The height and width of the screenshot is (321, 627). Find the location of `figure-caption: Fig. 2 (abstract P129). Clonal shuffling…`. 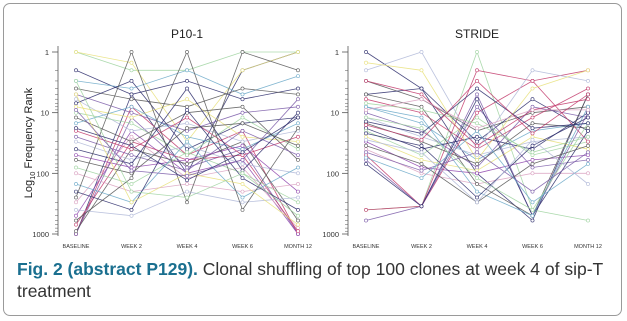

figure-caption: Fig. 2 (abstract P129). Clonal shuffling… is located at coordinates (317, 280).